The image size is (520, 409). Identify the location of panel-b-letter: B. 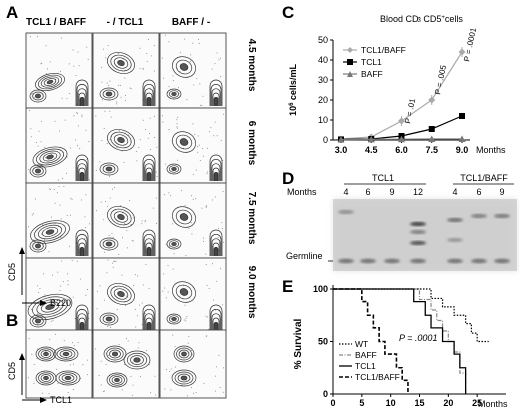
(12, 320).